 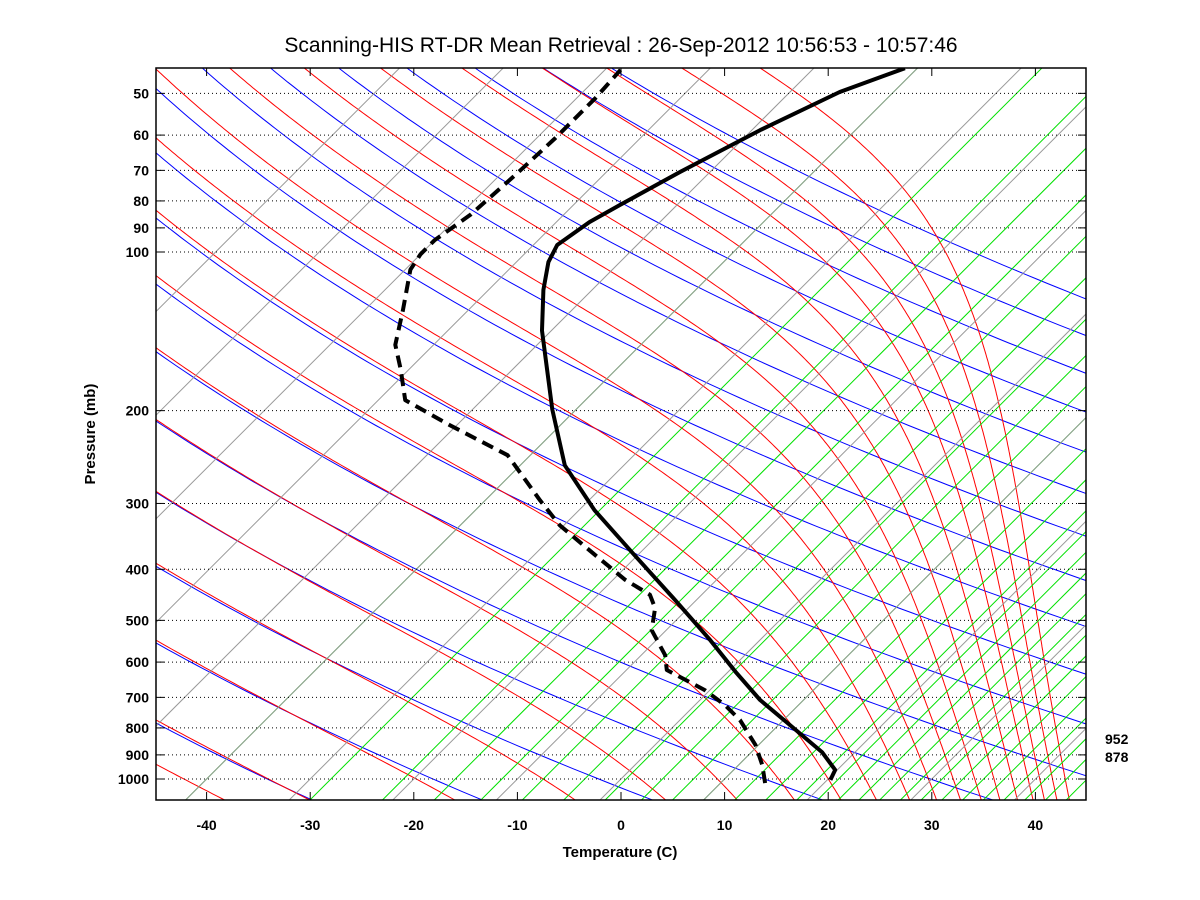 What do you see at coordinates (138, 728) in the screenshot?
I see `y-tick-label: 800` at bounding box center [138, 728].